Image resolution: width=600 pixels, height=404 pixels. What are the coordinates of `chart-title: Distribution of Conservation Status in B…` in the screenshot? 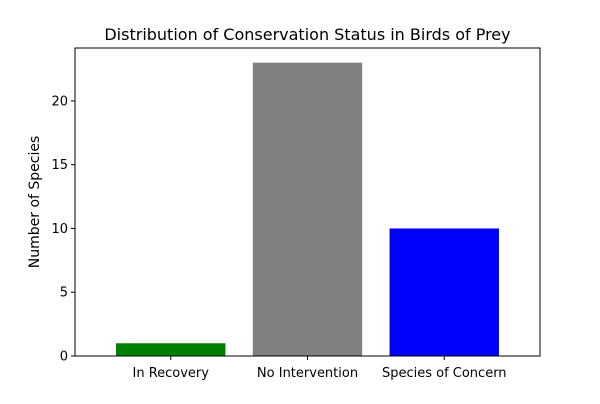 It's located at (307, 34).